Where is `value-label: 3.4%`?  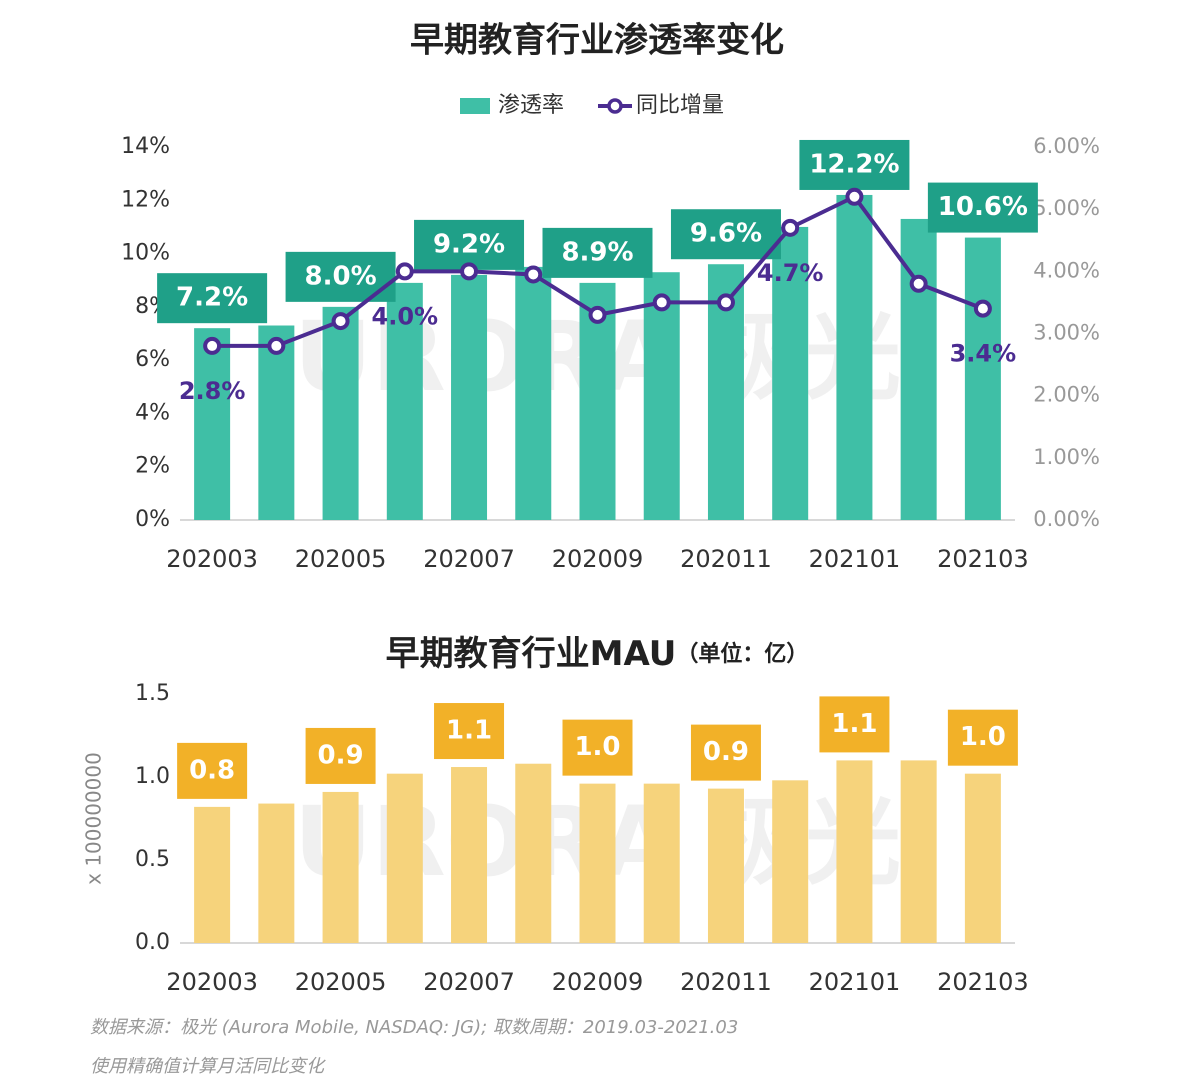
value-label: 3.4% is located at coordinates (983, 354).